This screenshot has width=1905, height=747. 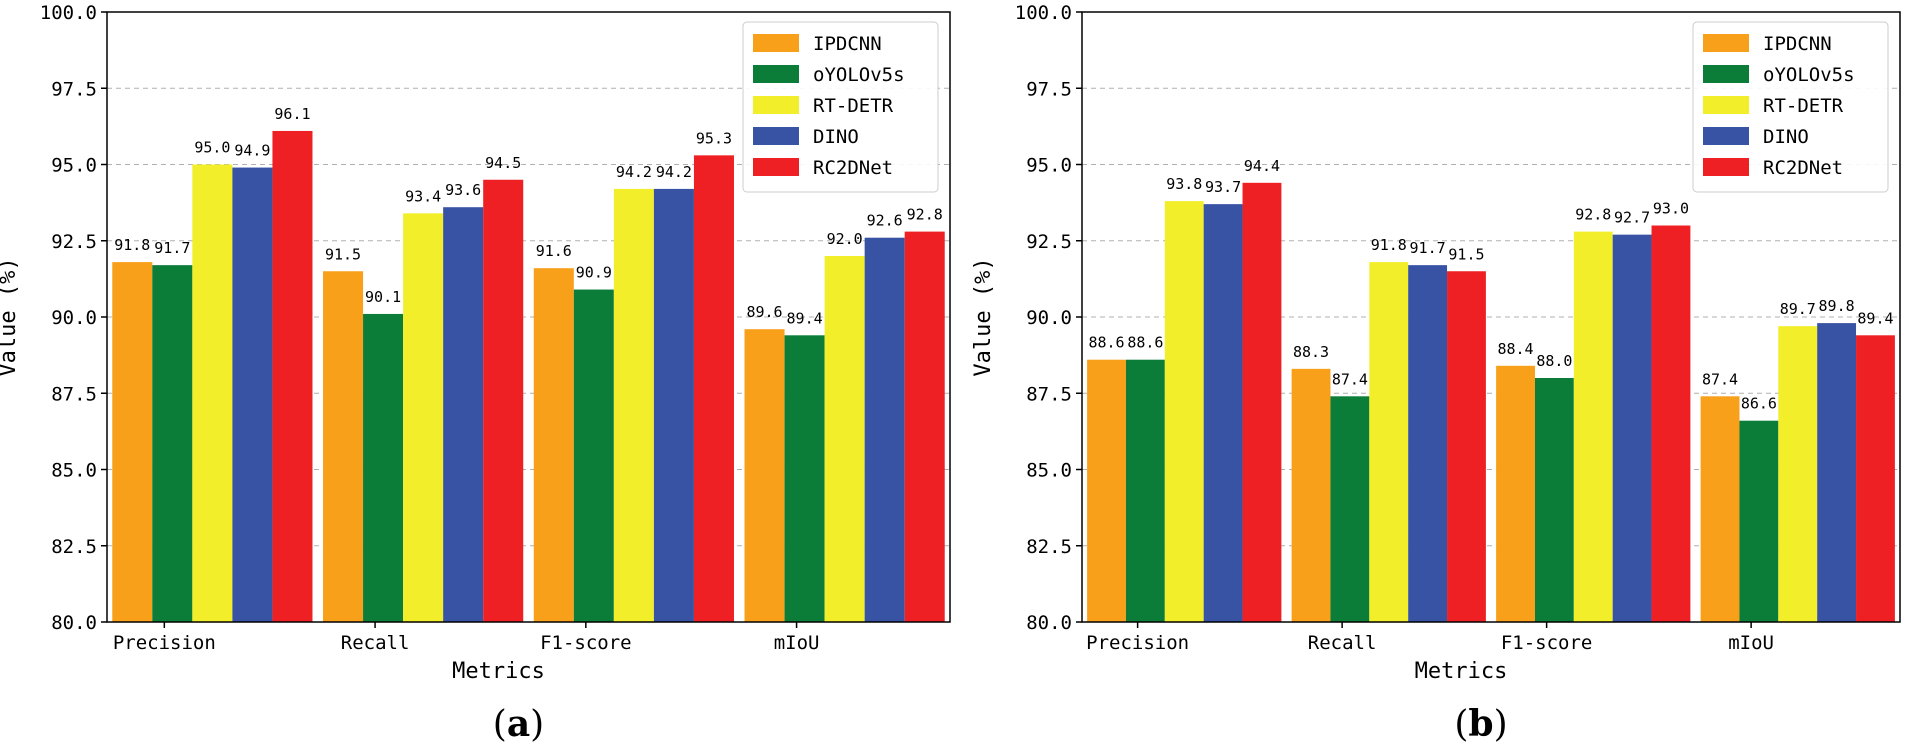 I want to click on data-label: 93.6, so click(x=463, y=190).